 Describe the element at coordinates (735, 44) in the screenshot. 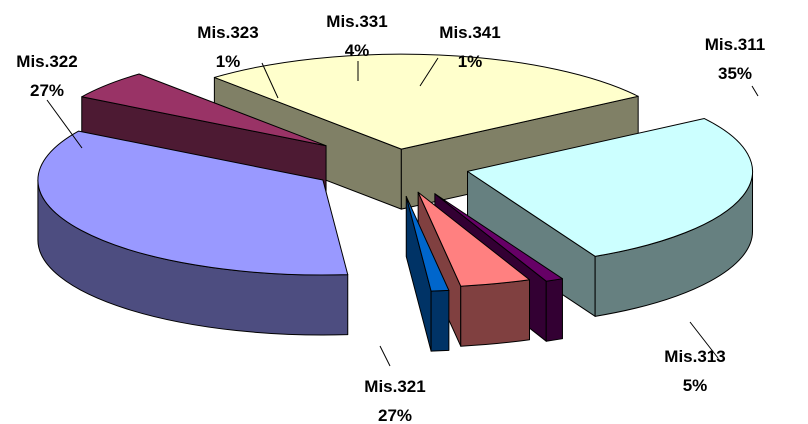

I see `slice-name-label-mis-311: Mis.311` at that location.